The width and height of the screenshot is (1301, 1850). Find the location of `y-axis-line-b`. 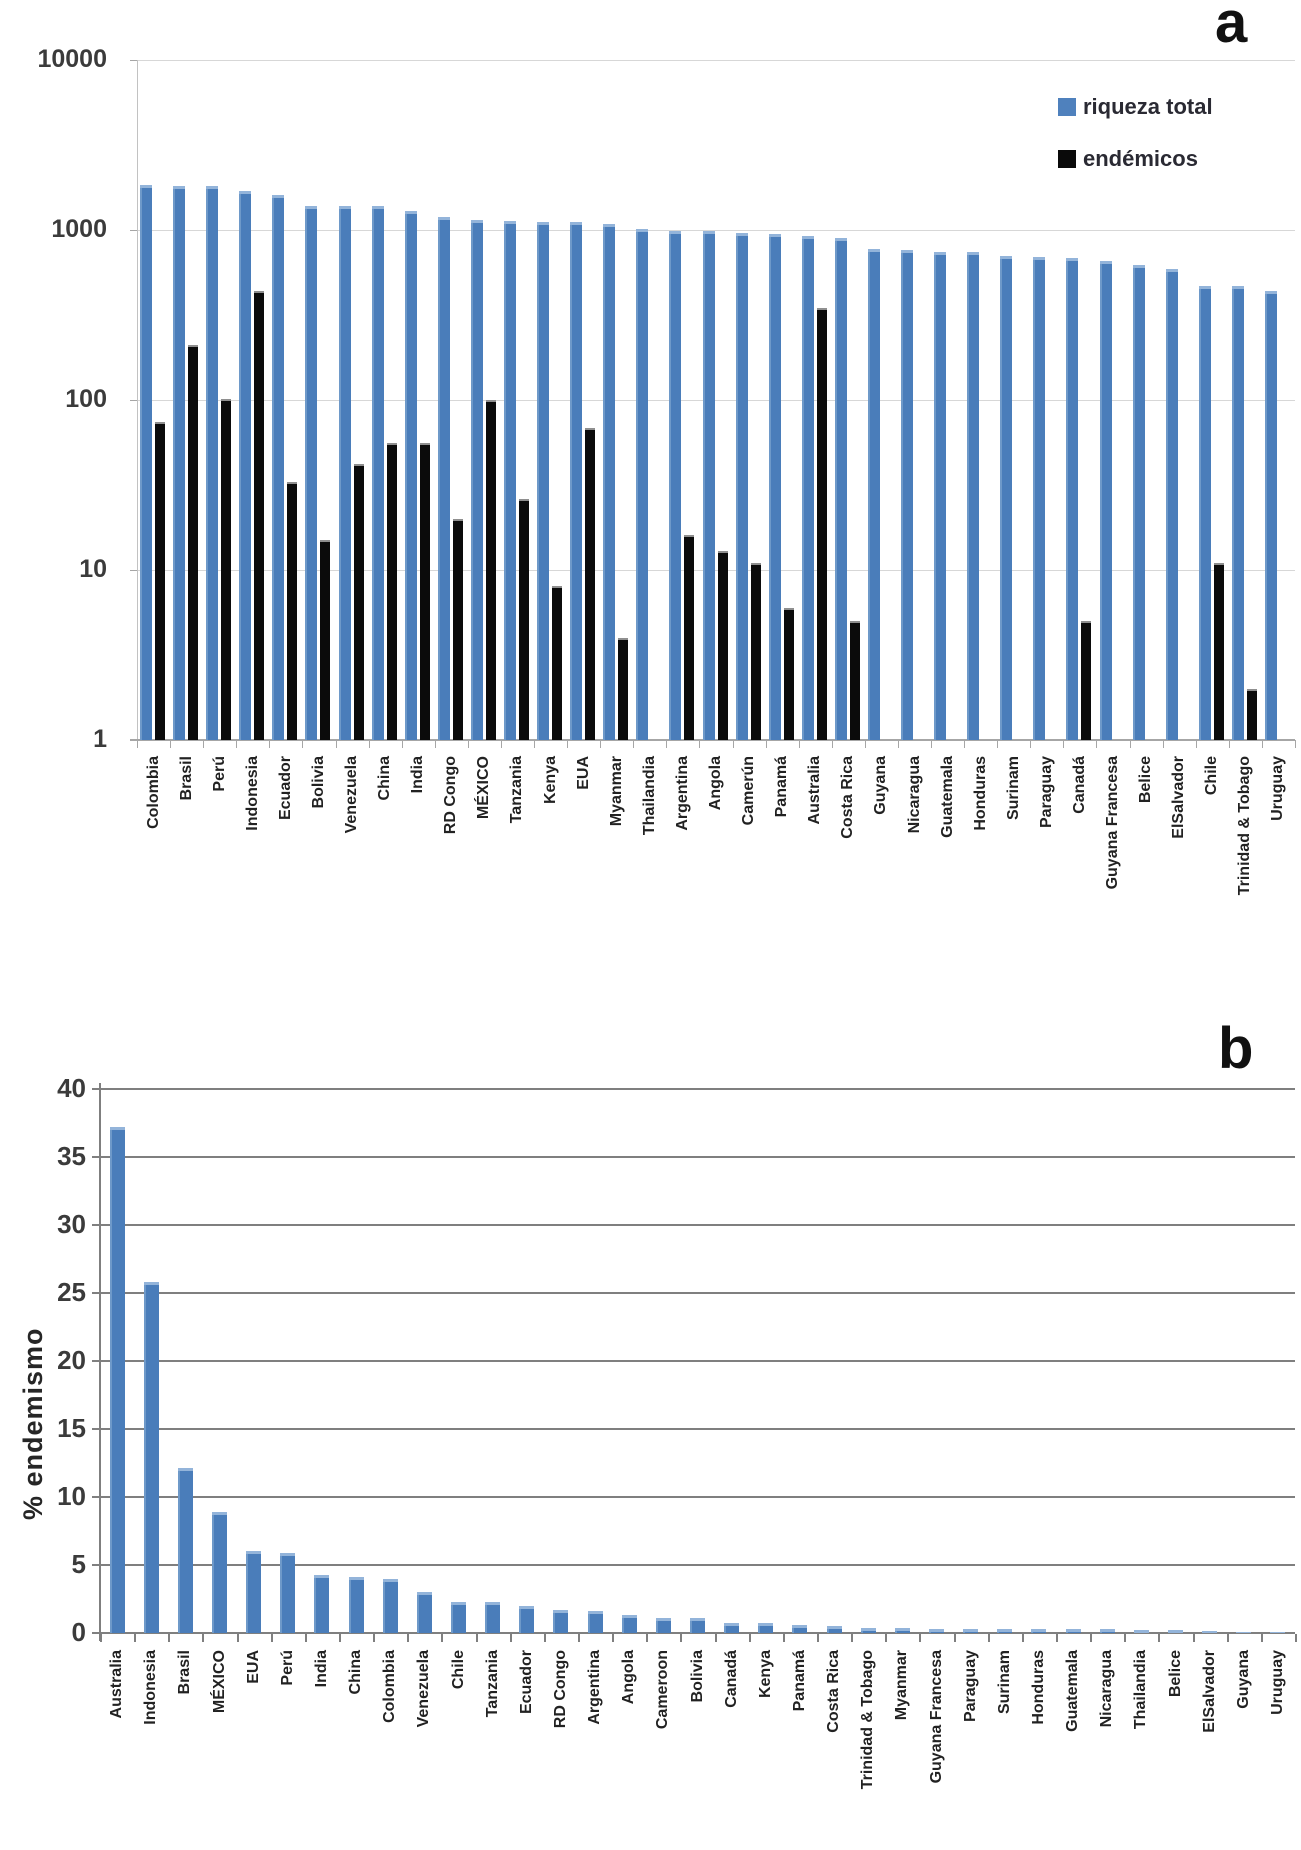

y-axis-line-b is located at coordinates (100, 1362).